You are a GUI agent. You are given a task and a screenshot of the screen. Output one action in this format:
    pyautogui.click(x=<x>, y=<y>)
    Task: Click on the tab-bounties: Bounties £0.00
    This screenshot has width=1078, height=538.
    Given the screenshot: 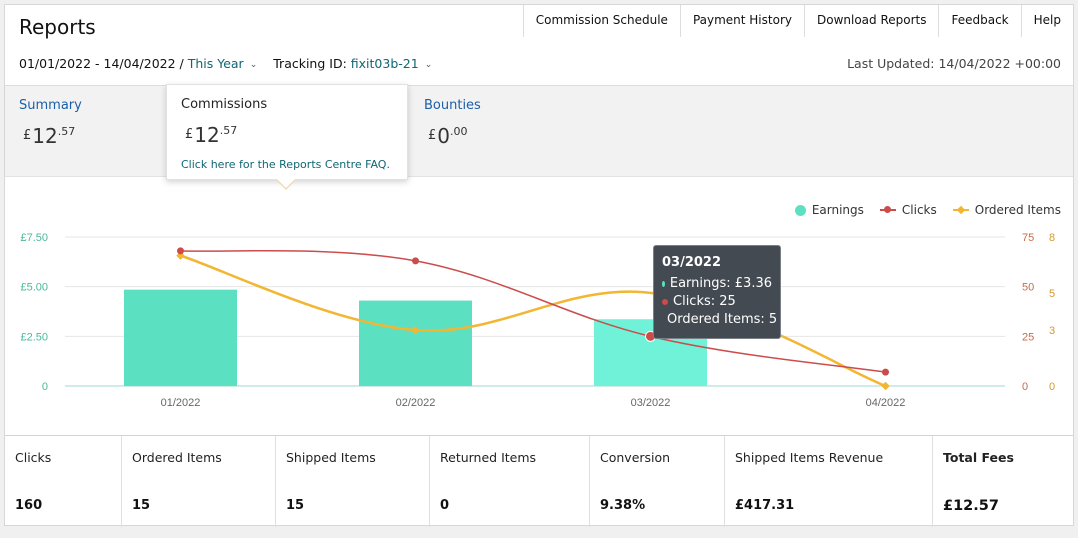 What is the action you would take?
    pyautogui.click(x=490, y=132)
    